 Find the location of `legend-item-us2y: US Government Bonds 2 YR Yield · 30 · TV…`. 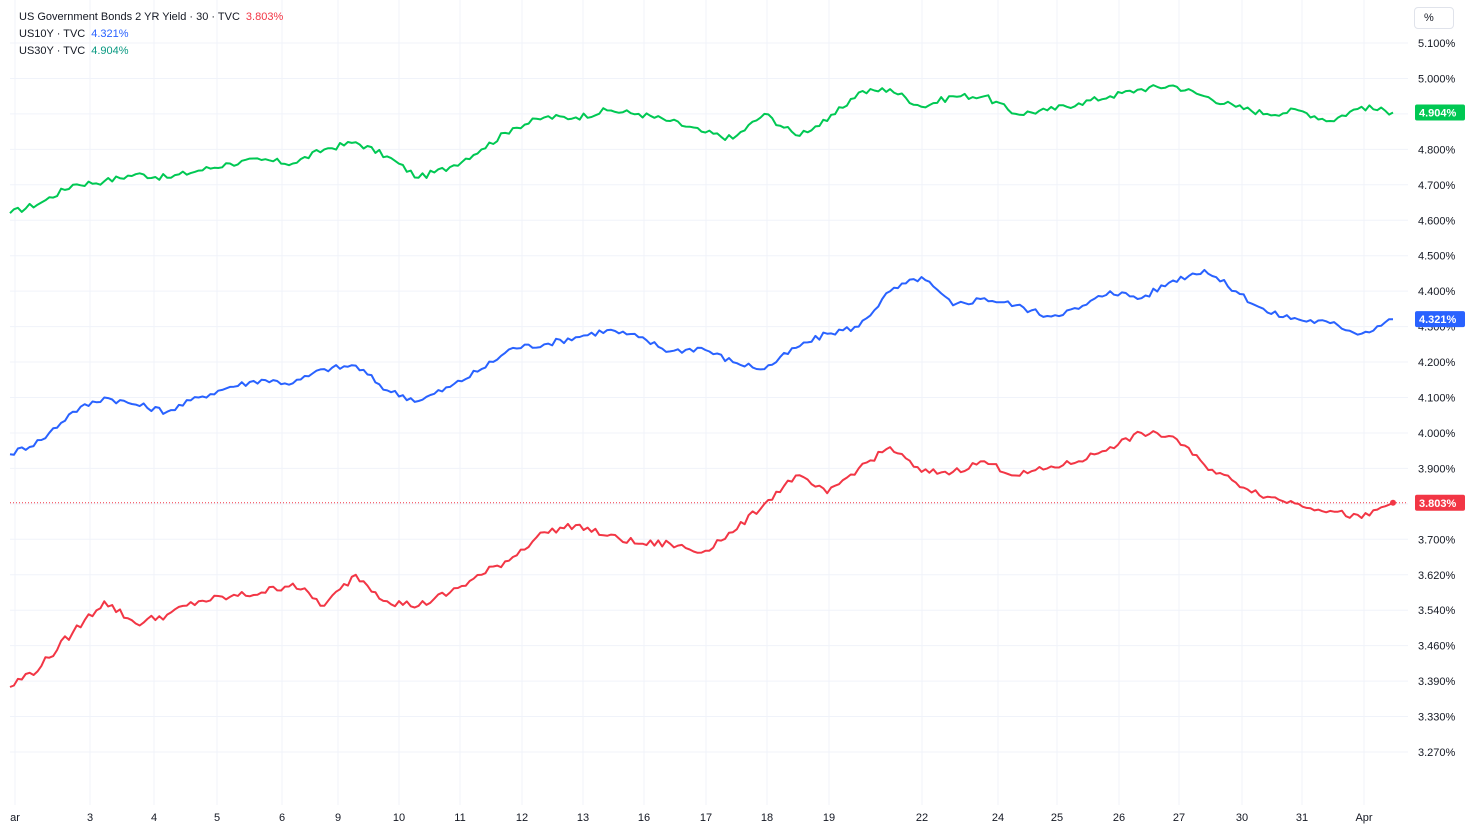

legend-item-us2y: US Government Bonds 2 YR Yield · 30 · TV… is located at coordinates (151, 17).